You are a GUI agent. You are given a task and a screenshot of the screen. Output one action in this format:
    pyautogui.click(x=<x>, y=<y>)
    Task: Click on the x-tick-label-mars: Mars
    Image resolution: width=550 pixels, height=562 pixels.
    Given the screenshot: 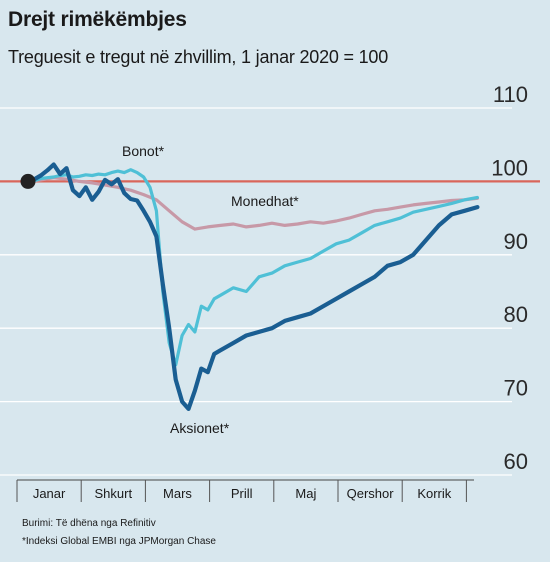 What is the action you would take?
    pyautogui.click(x=177, y=493)
    